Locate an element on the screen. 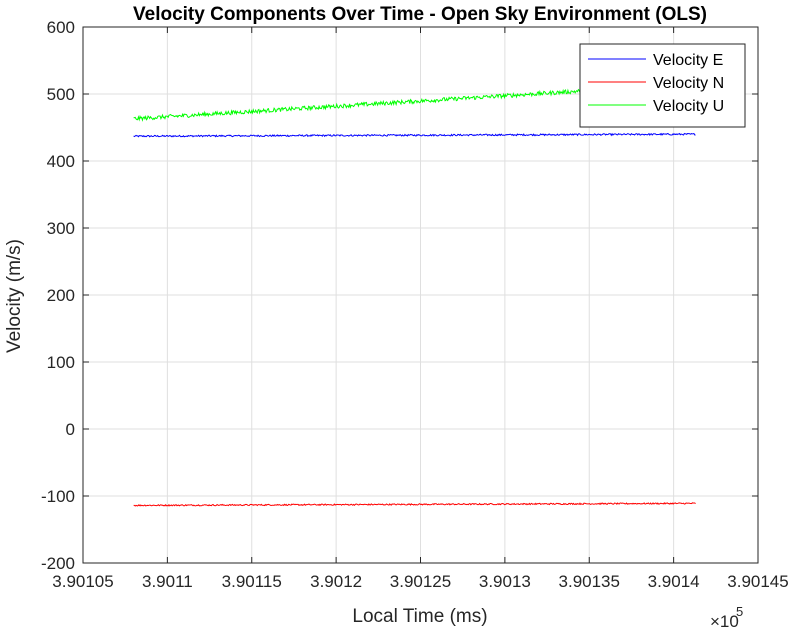  y-axis-label: Velocity (m/s) is located at coordinates (14, 296).